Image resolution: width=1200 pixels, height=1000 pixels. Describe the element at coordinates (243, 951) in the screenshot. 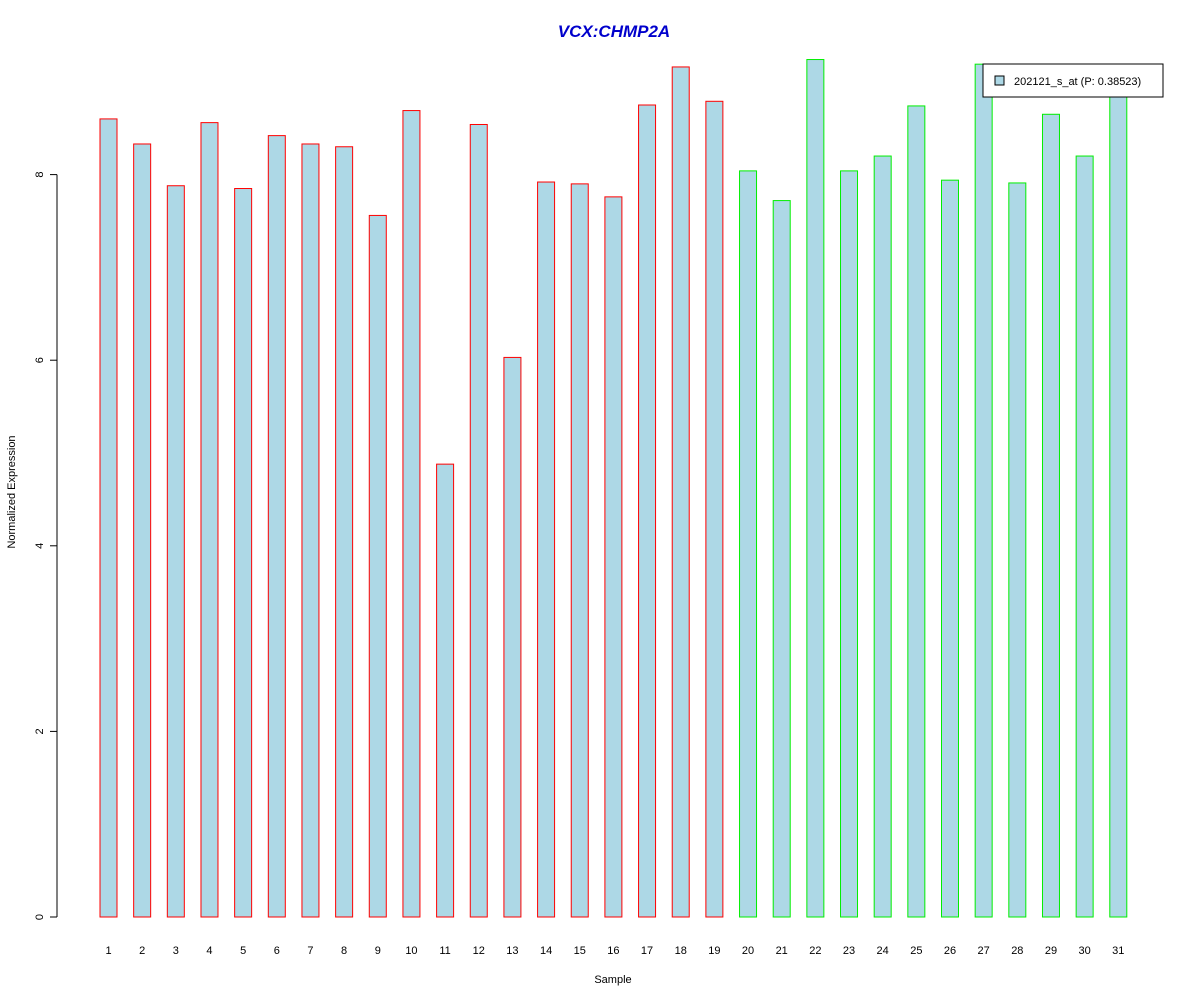

I see `x-tick-label: 5` at that location.